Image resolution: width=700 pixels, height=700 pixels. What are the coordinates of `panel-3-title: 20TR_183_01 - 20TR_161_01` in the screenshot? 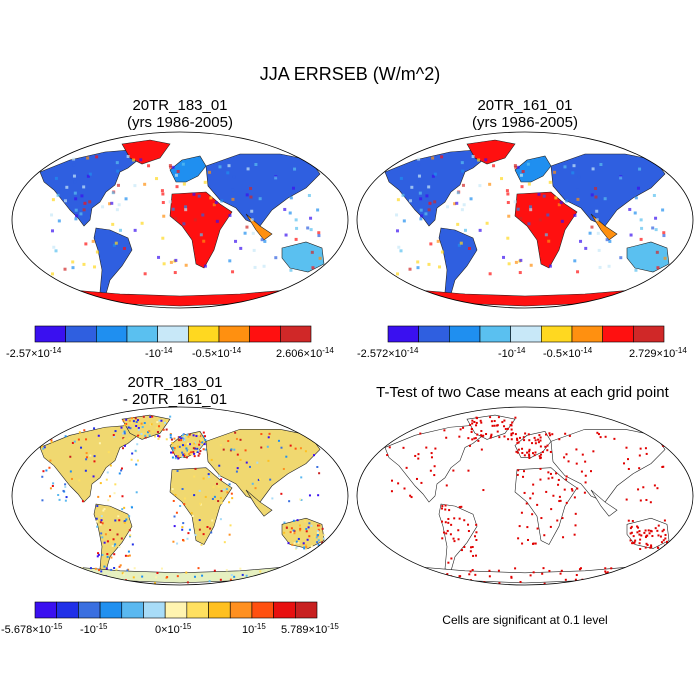 It's located at (175, 391).